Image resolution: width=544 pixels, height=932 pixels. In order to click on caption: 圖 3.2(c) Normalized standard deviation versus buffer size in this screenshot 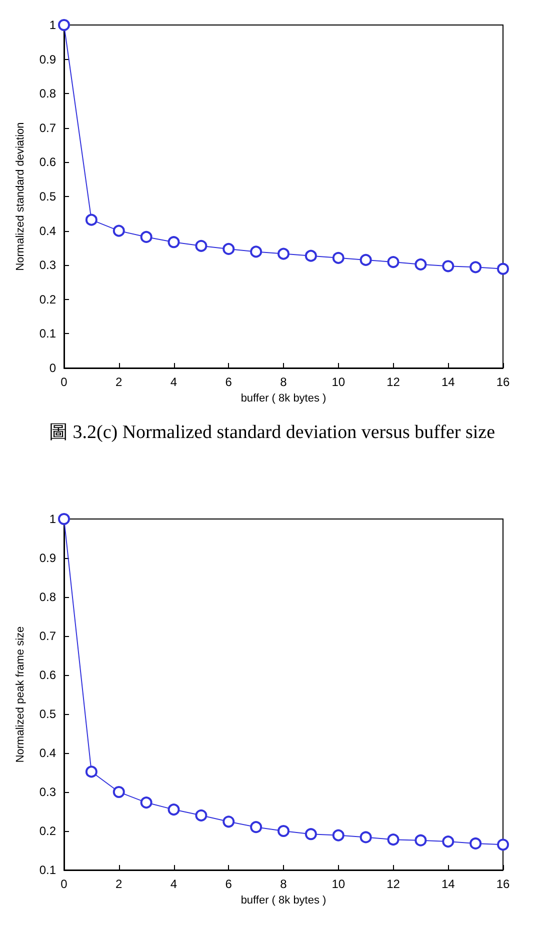, I will do `click(272, 432)`.